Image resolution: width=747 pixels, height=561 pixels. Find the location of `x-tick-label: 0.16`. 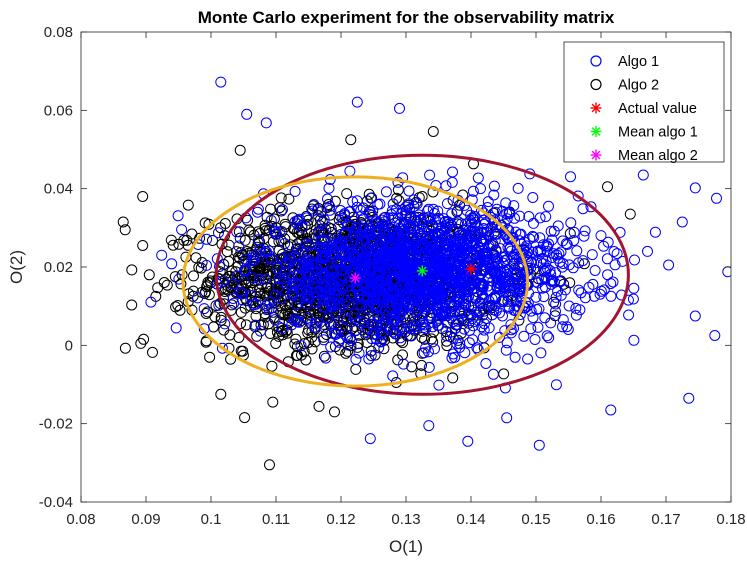

x-tick-label: 0.16 is located at coordinates (600, 519).